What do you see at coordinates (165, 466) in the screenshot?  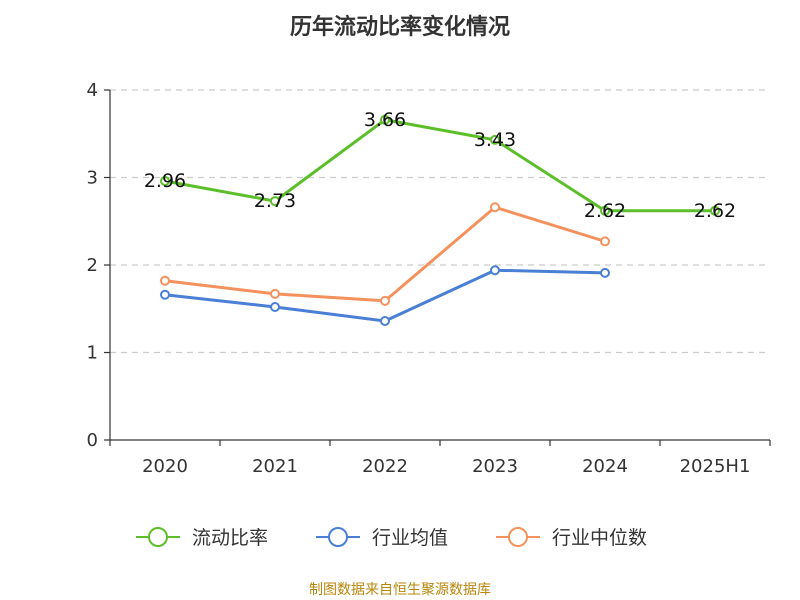 I see `x-tick-label: 2020` at bounding box center [165, 466].